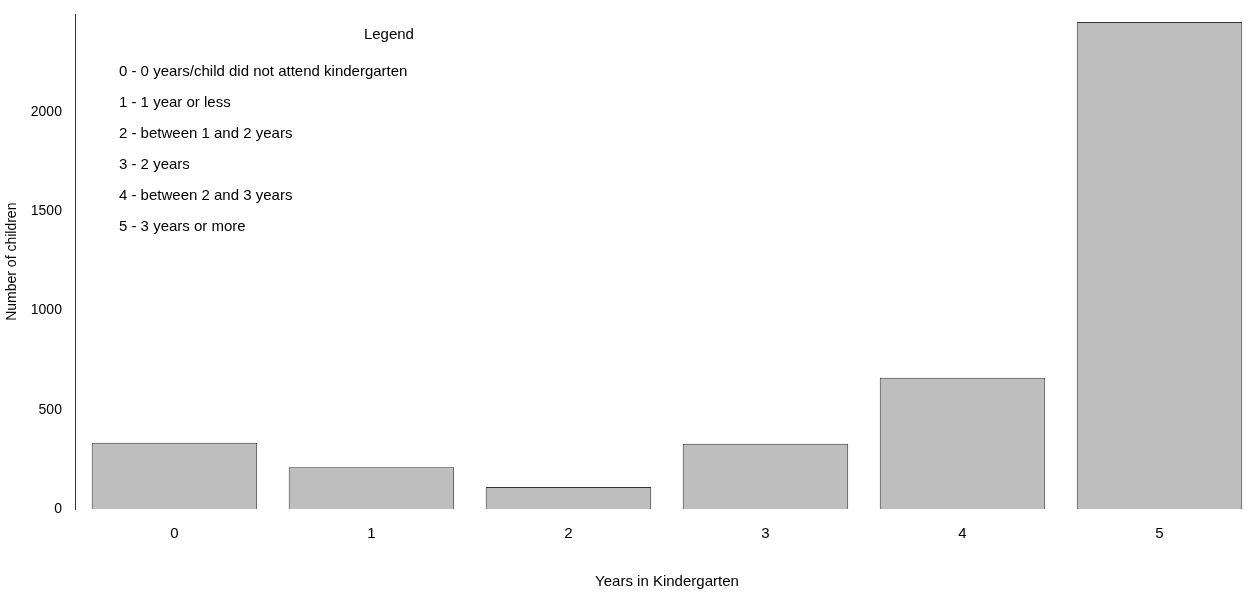  Describe the element at coordinates (11, 261) in the screenshot. I see `y-axis-title: Number of children` at that location.